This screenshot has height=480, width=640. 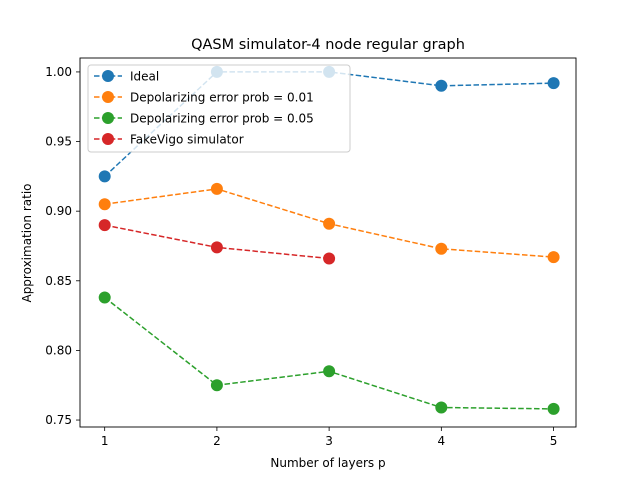 What do you see at coordinates (58, 72) in the screenshot?
I see `y-tick-label-5: 1.00` at bounding box center [58, 72].